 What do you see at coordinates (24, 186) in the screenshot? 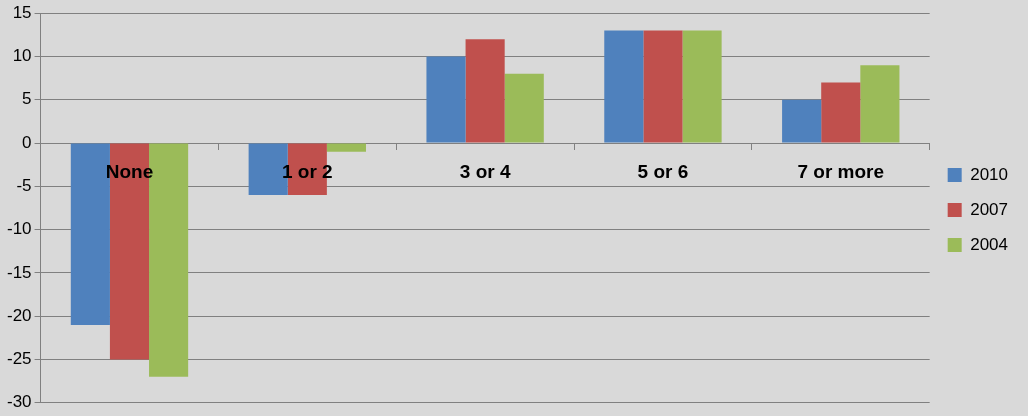
I see `y-tick-label: -5` at bounding box center [24, 186].